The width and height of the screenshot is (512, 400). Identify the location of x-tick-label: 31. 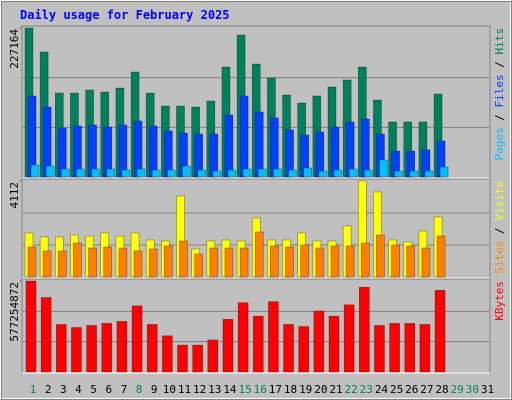
(487, 389).